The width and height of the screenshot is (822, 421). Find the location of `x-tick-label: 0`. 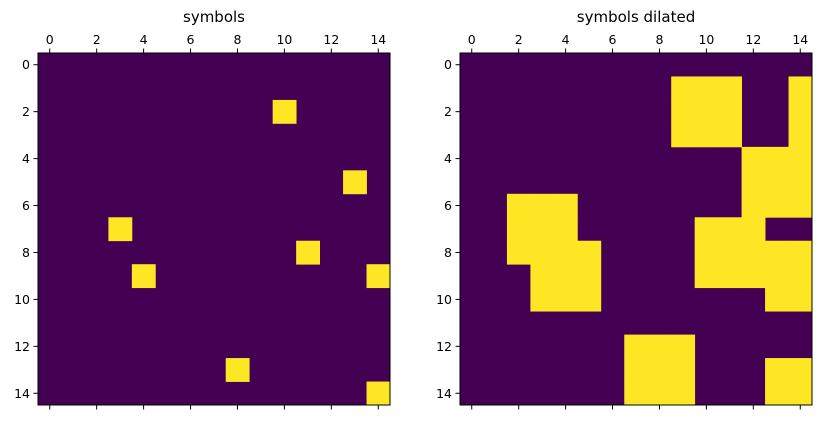

x-tick-label: 0 is located at coordinates (472, 39).